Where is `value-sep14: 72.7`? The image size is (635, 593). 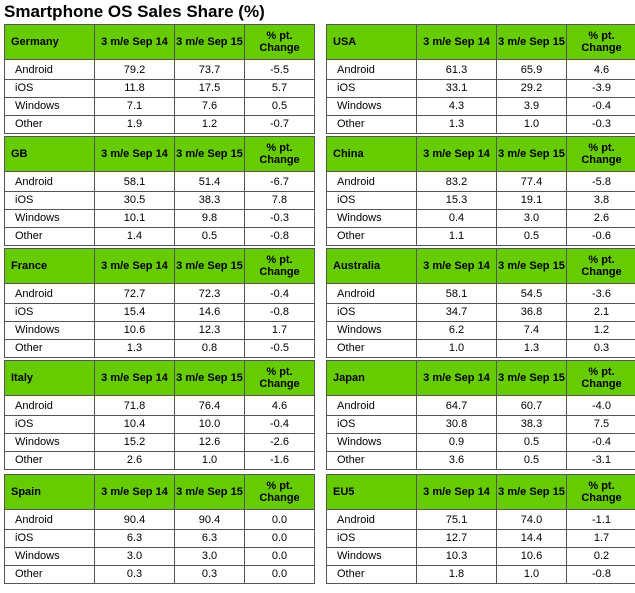 value-sep14: 72.7 is located at coordinates (134, 293).